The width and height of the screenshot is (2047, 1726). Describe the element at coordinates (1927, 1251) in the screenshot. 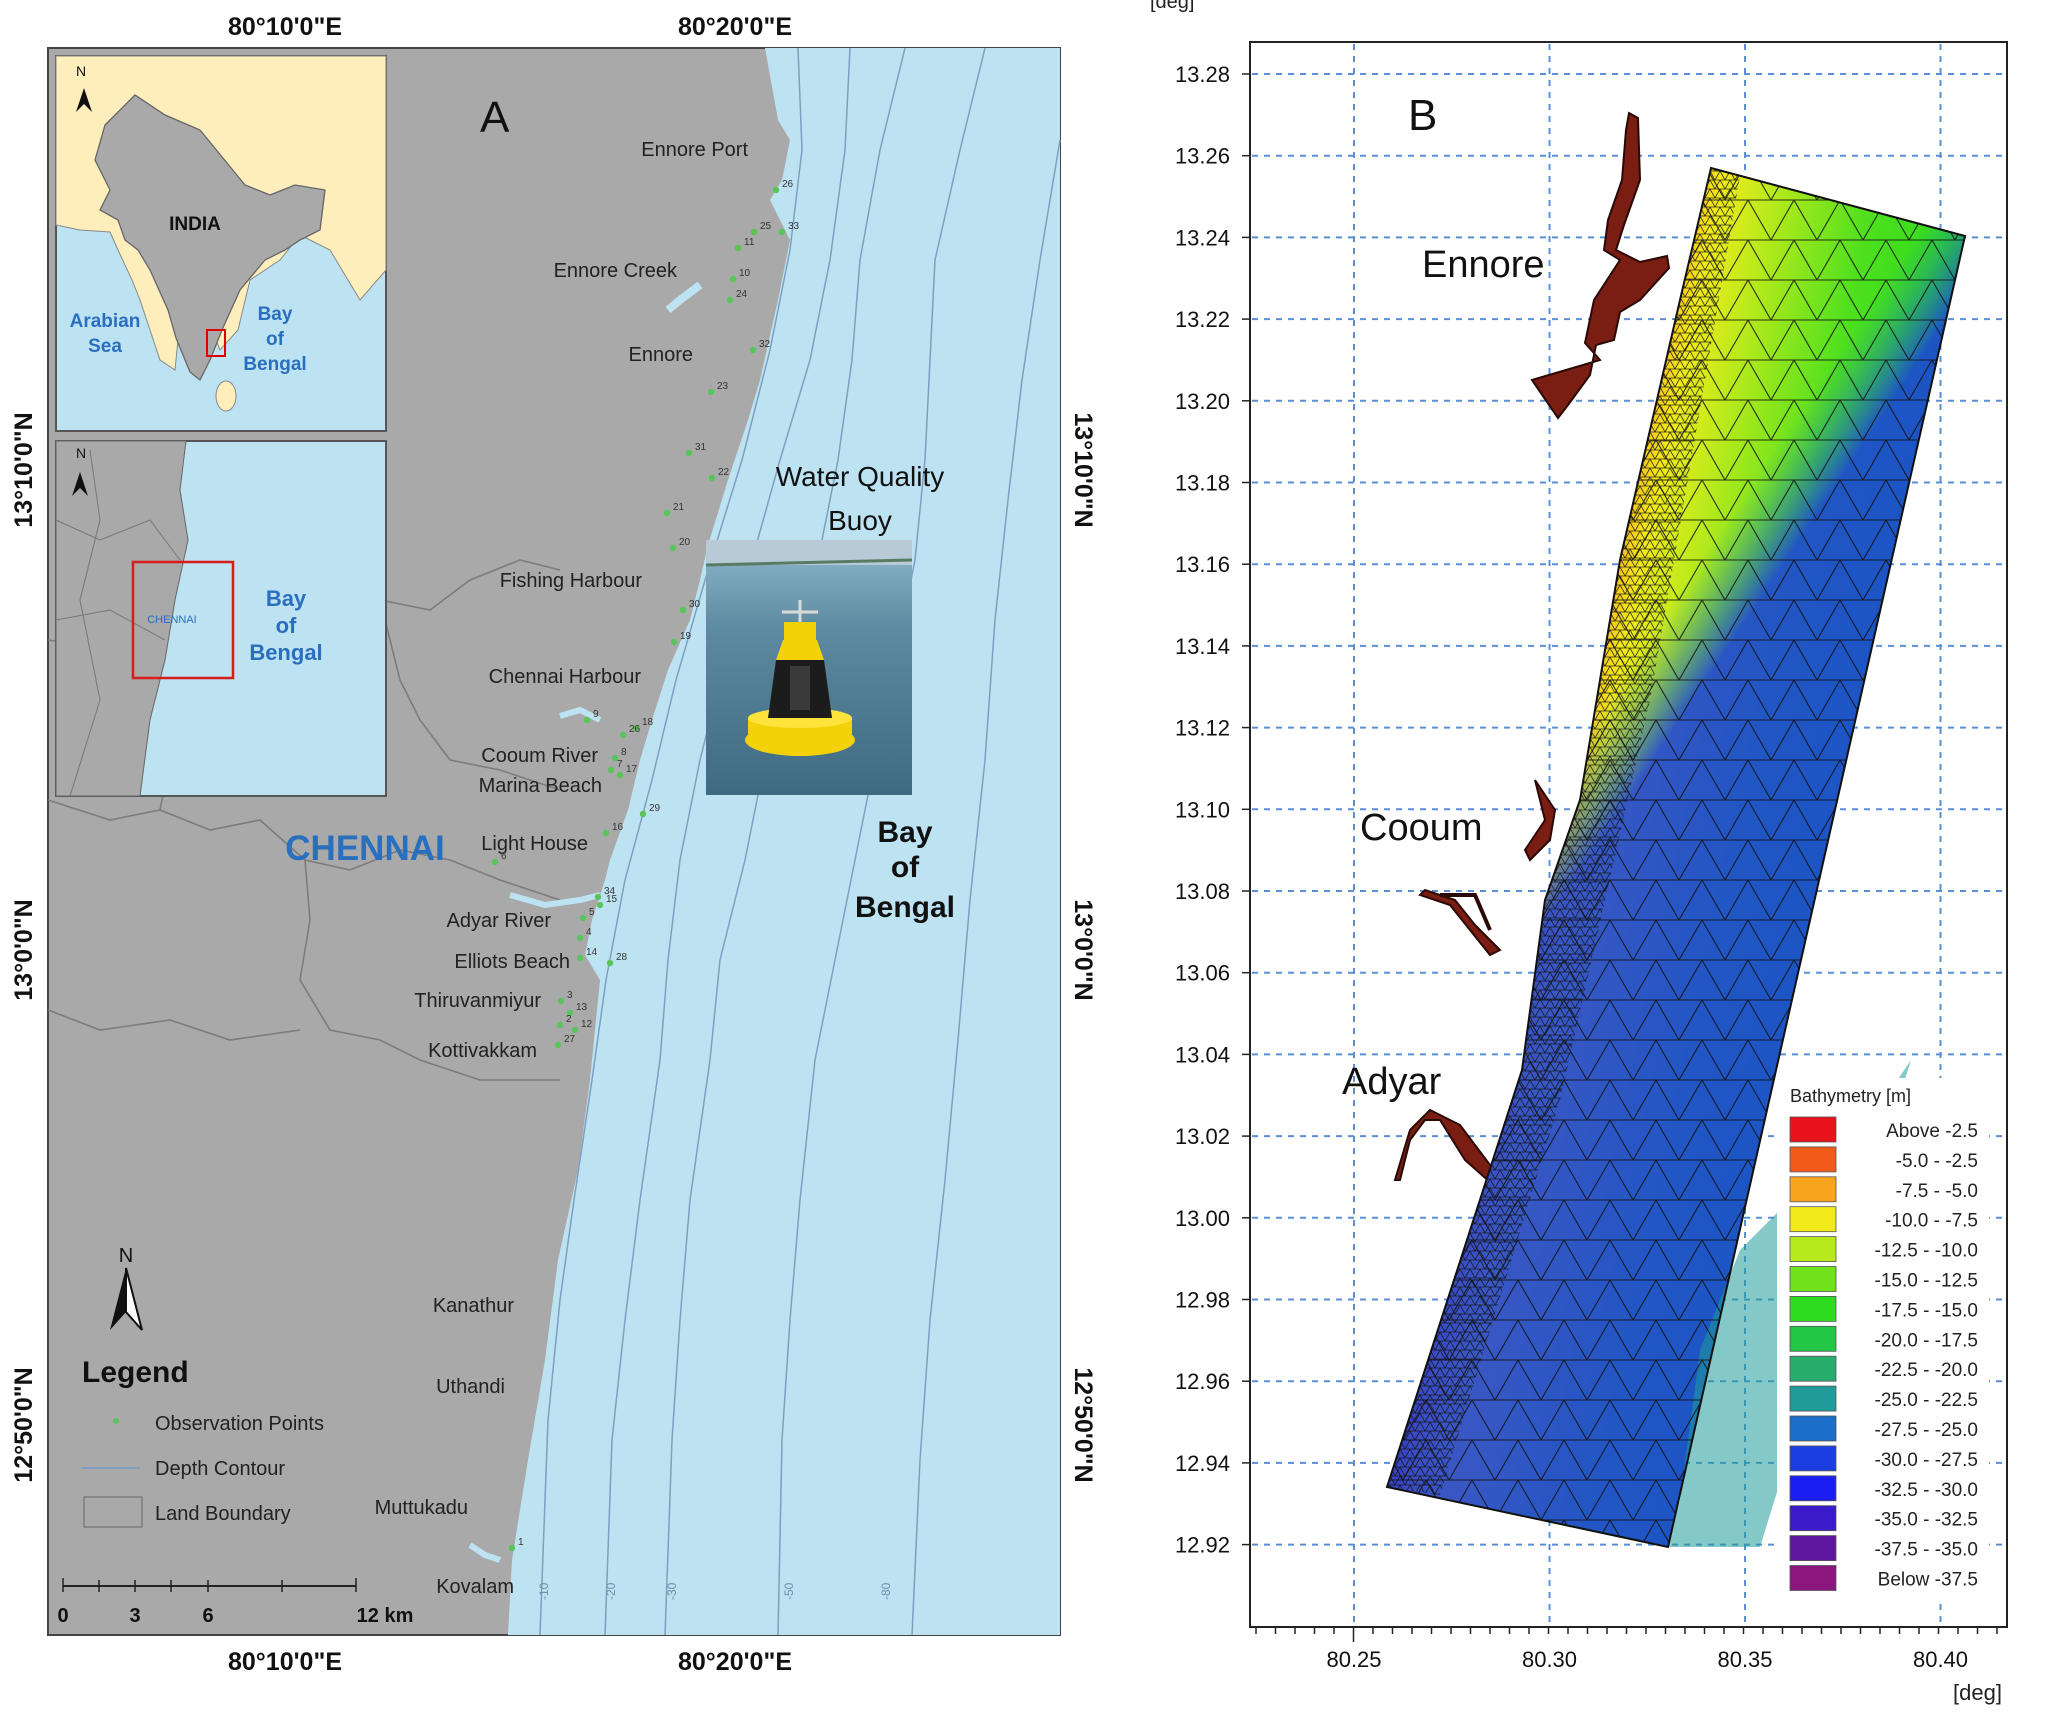

I see `legend-label: -12.5 - -10.0` at that location.